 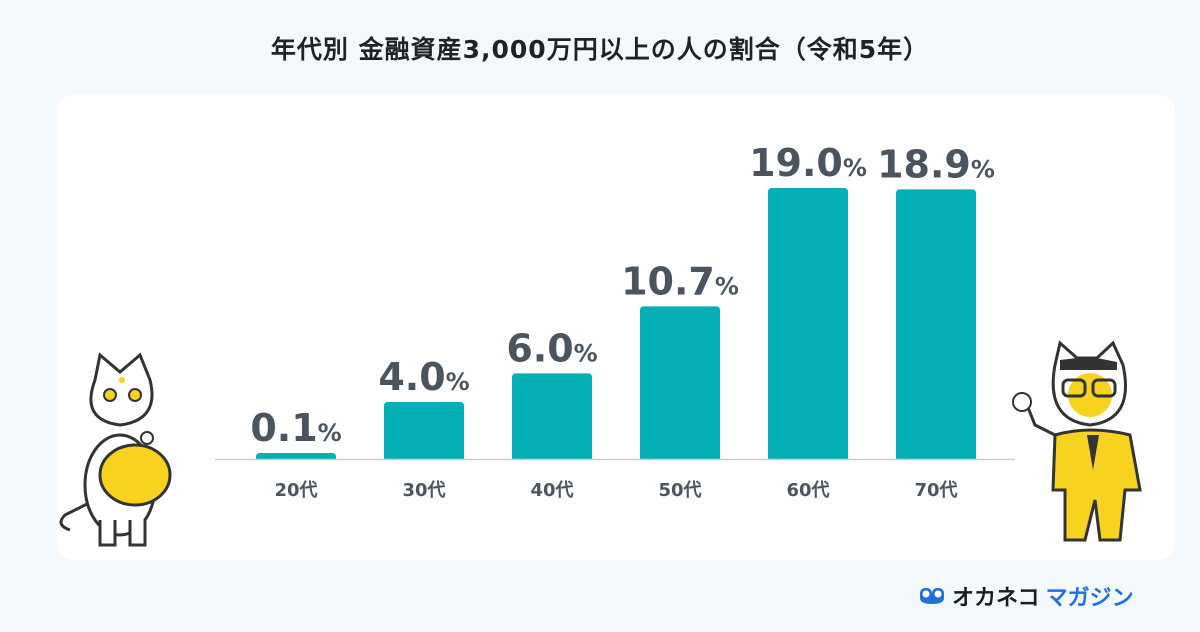 What do you see at coordinates (423, 377) in the screenshot?
I see `data-label: 4.0%` at bounding box center [423, 377].